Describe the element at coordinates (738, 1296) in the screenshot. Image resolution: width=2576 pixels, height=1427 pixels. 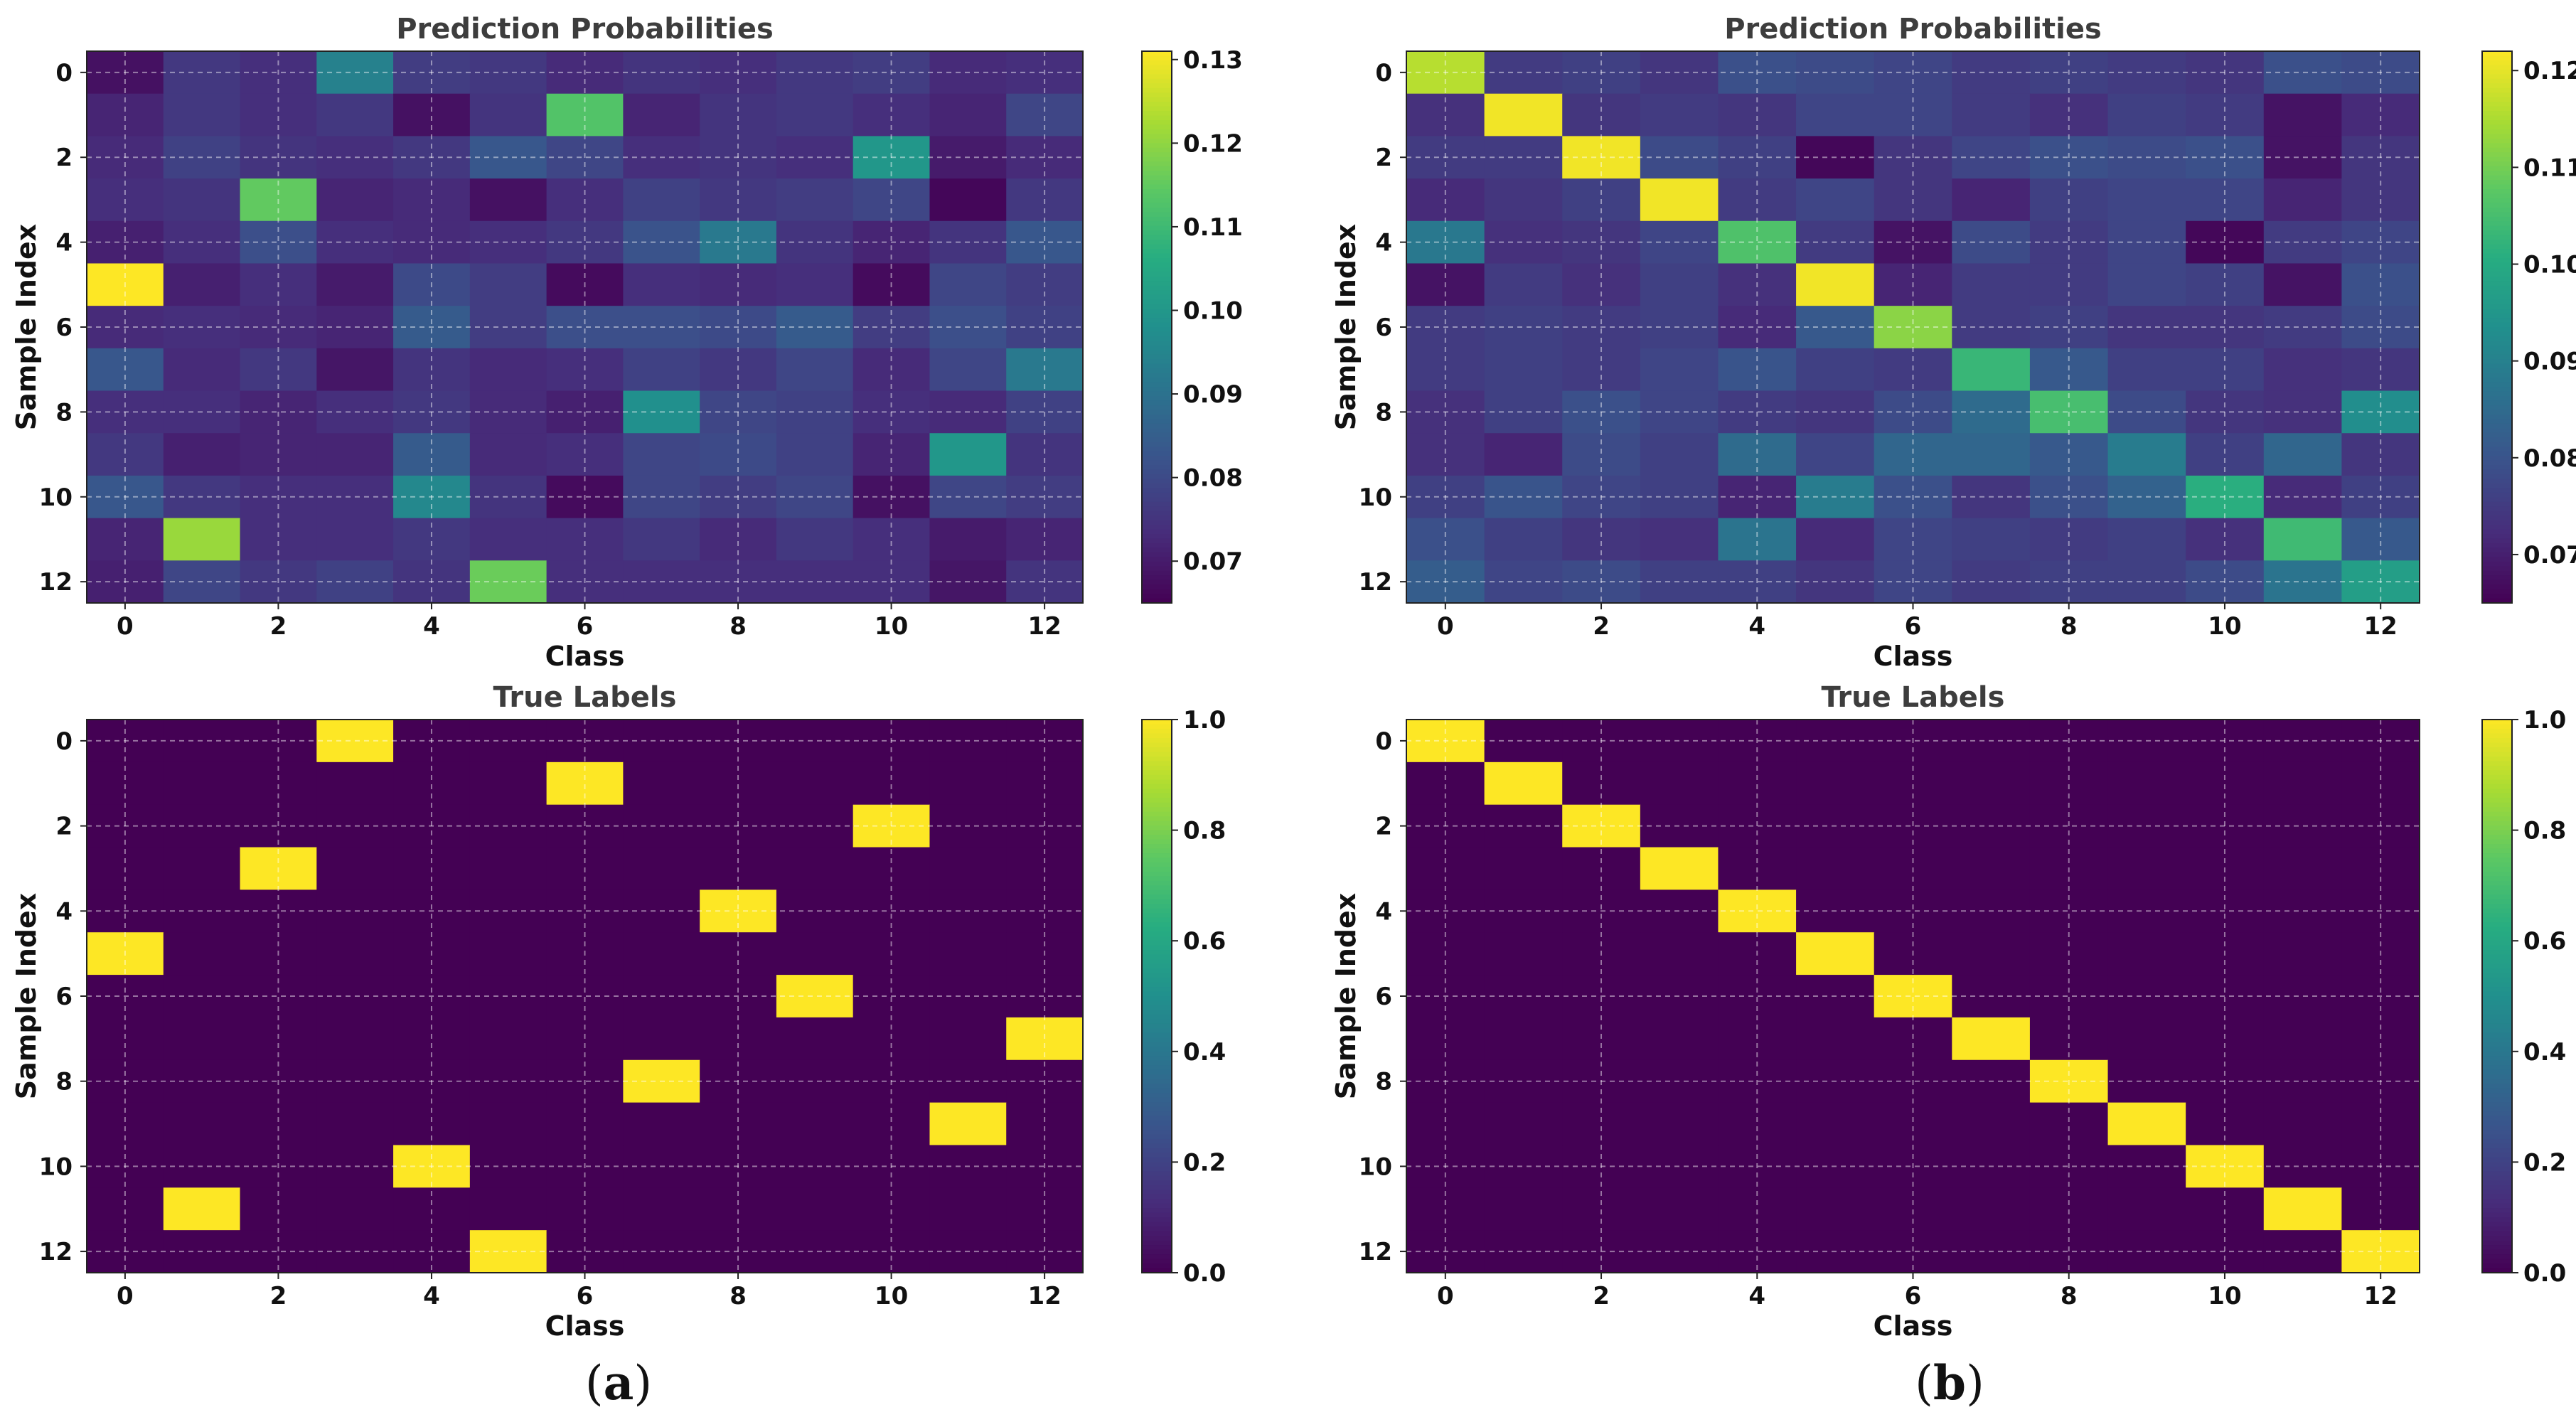
I see `x-tick-label: 8` at that location.